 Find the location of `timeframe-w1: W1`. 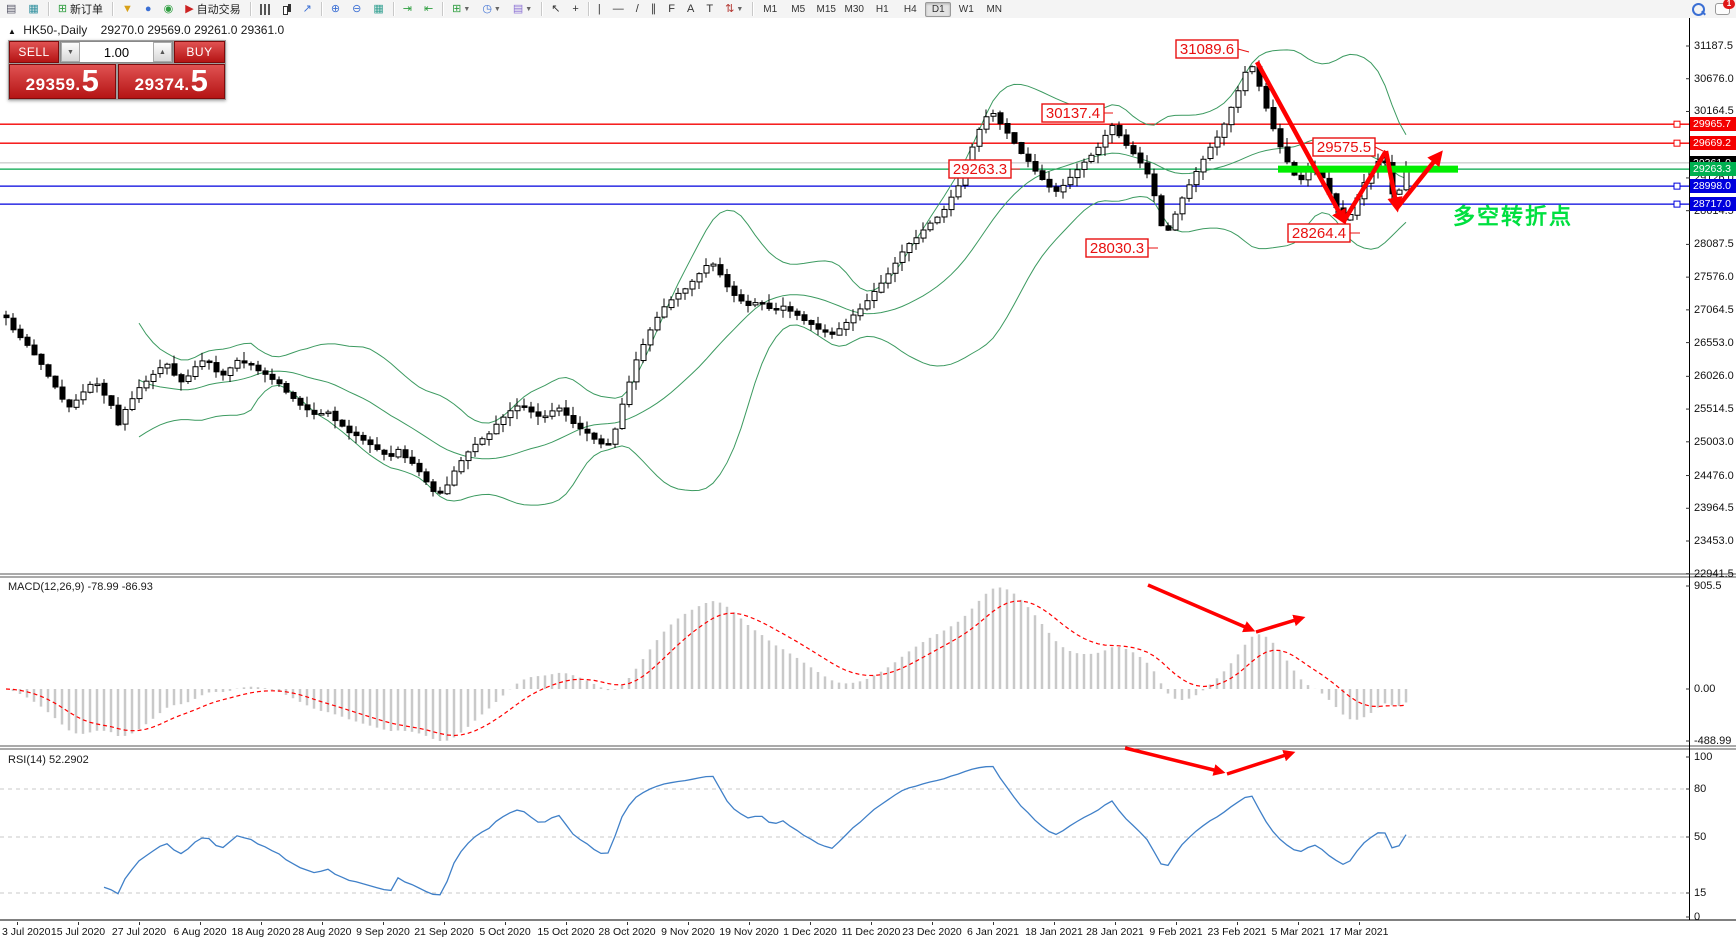

timeframe-w1: W1 is located at coordinates (966, 9).